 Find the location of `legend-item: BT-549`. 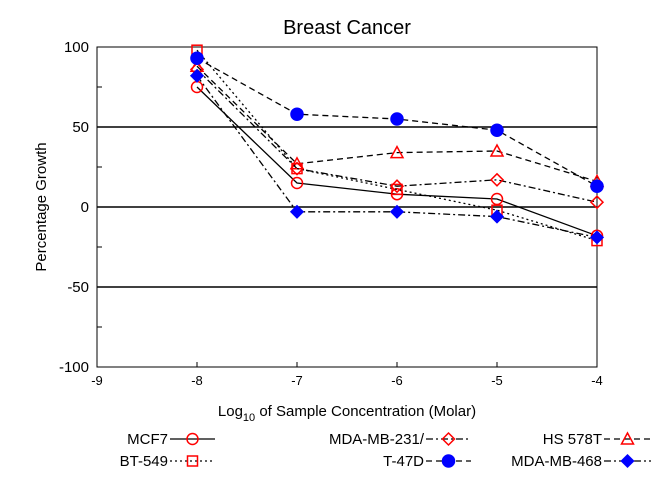

legend-item: BT-549 is located at coordinates (167, 461).